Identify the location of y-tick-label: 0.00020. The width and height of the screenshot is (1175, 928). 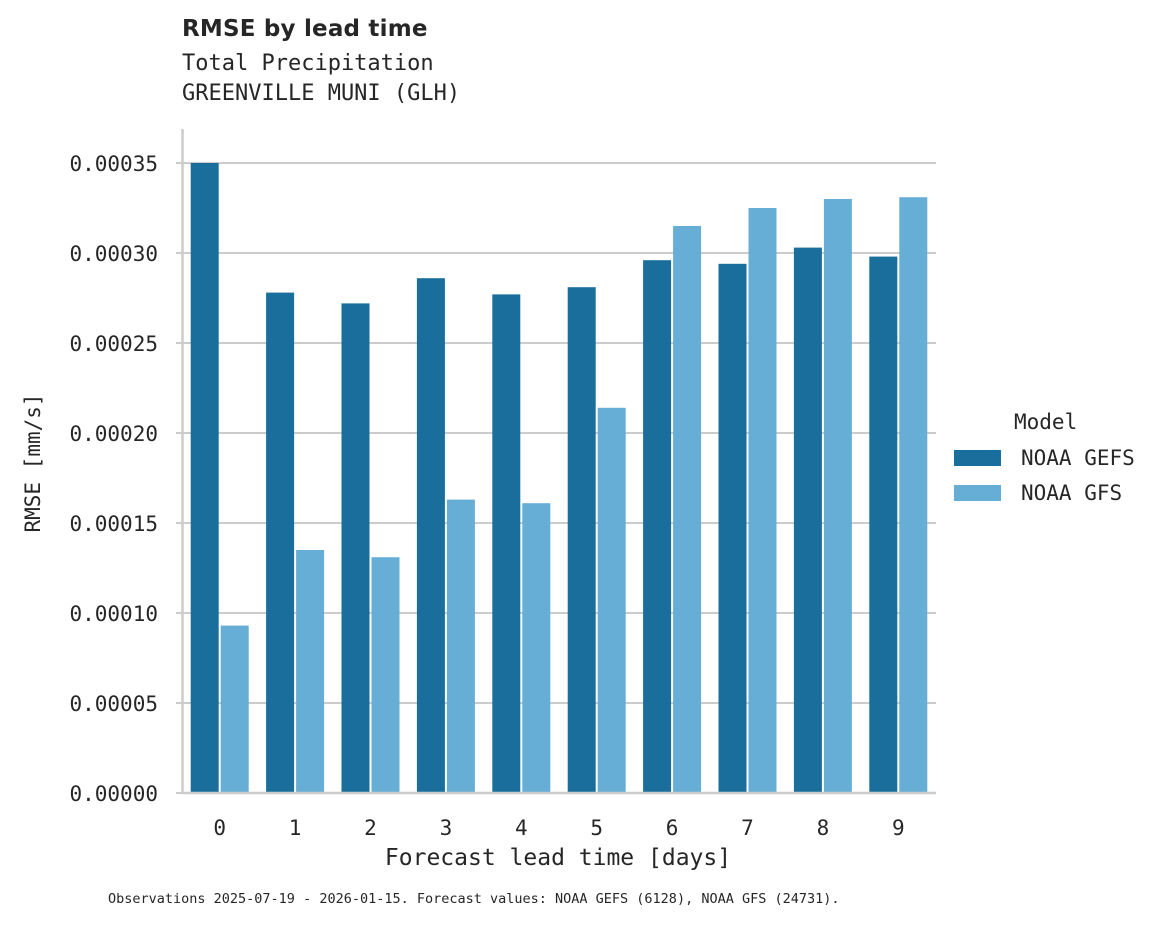
(113, 434).